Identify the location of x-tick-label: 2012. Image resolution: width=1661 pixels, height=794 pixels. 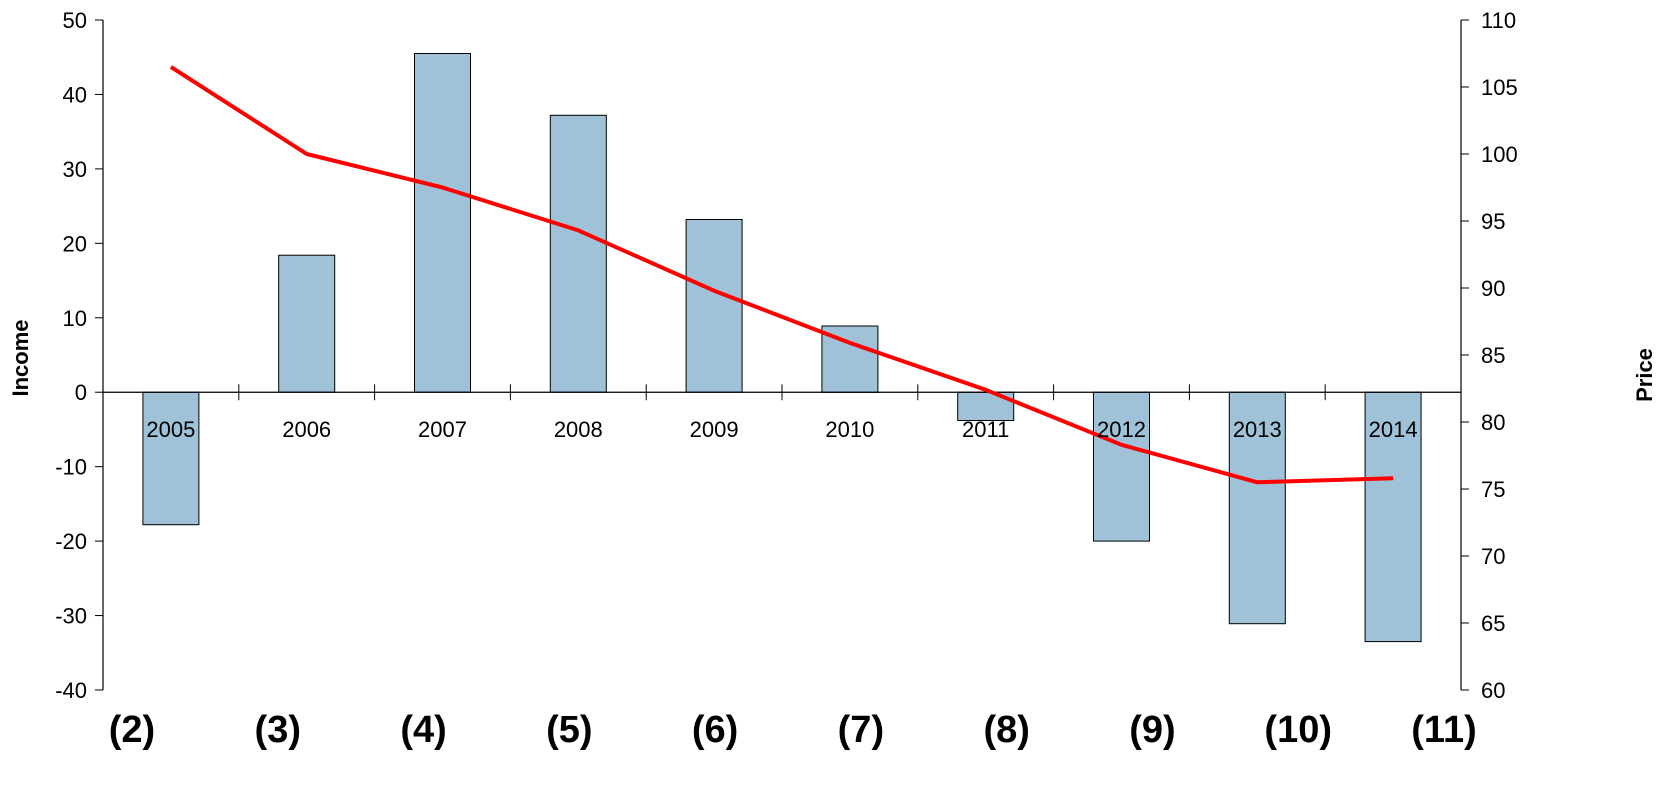
(1121, 429).